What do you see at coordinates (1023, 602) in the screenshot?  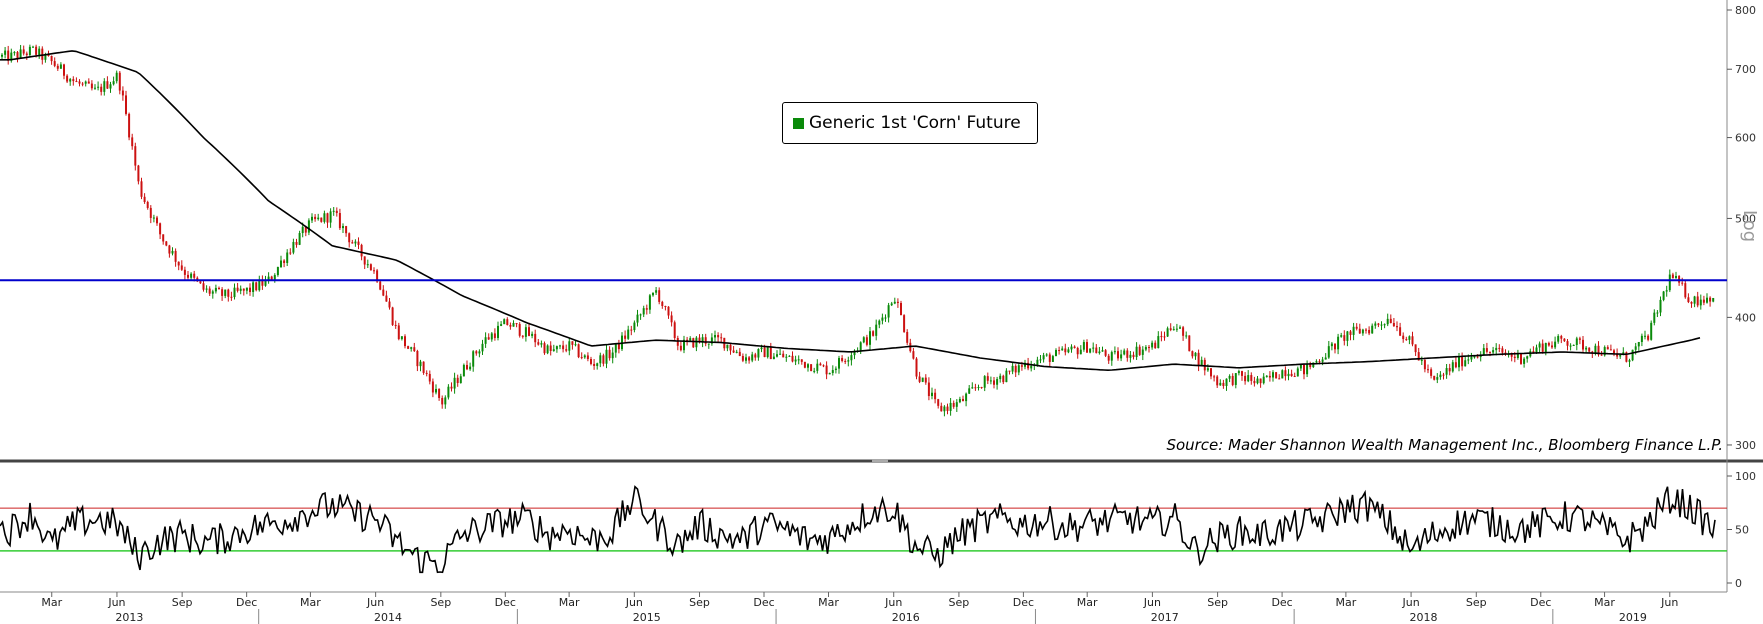 I see `month-tick-label: Dec` at bounding box center [1023, 602].